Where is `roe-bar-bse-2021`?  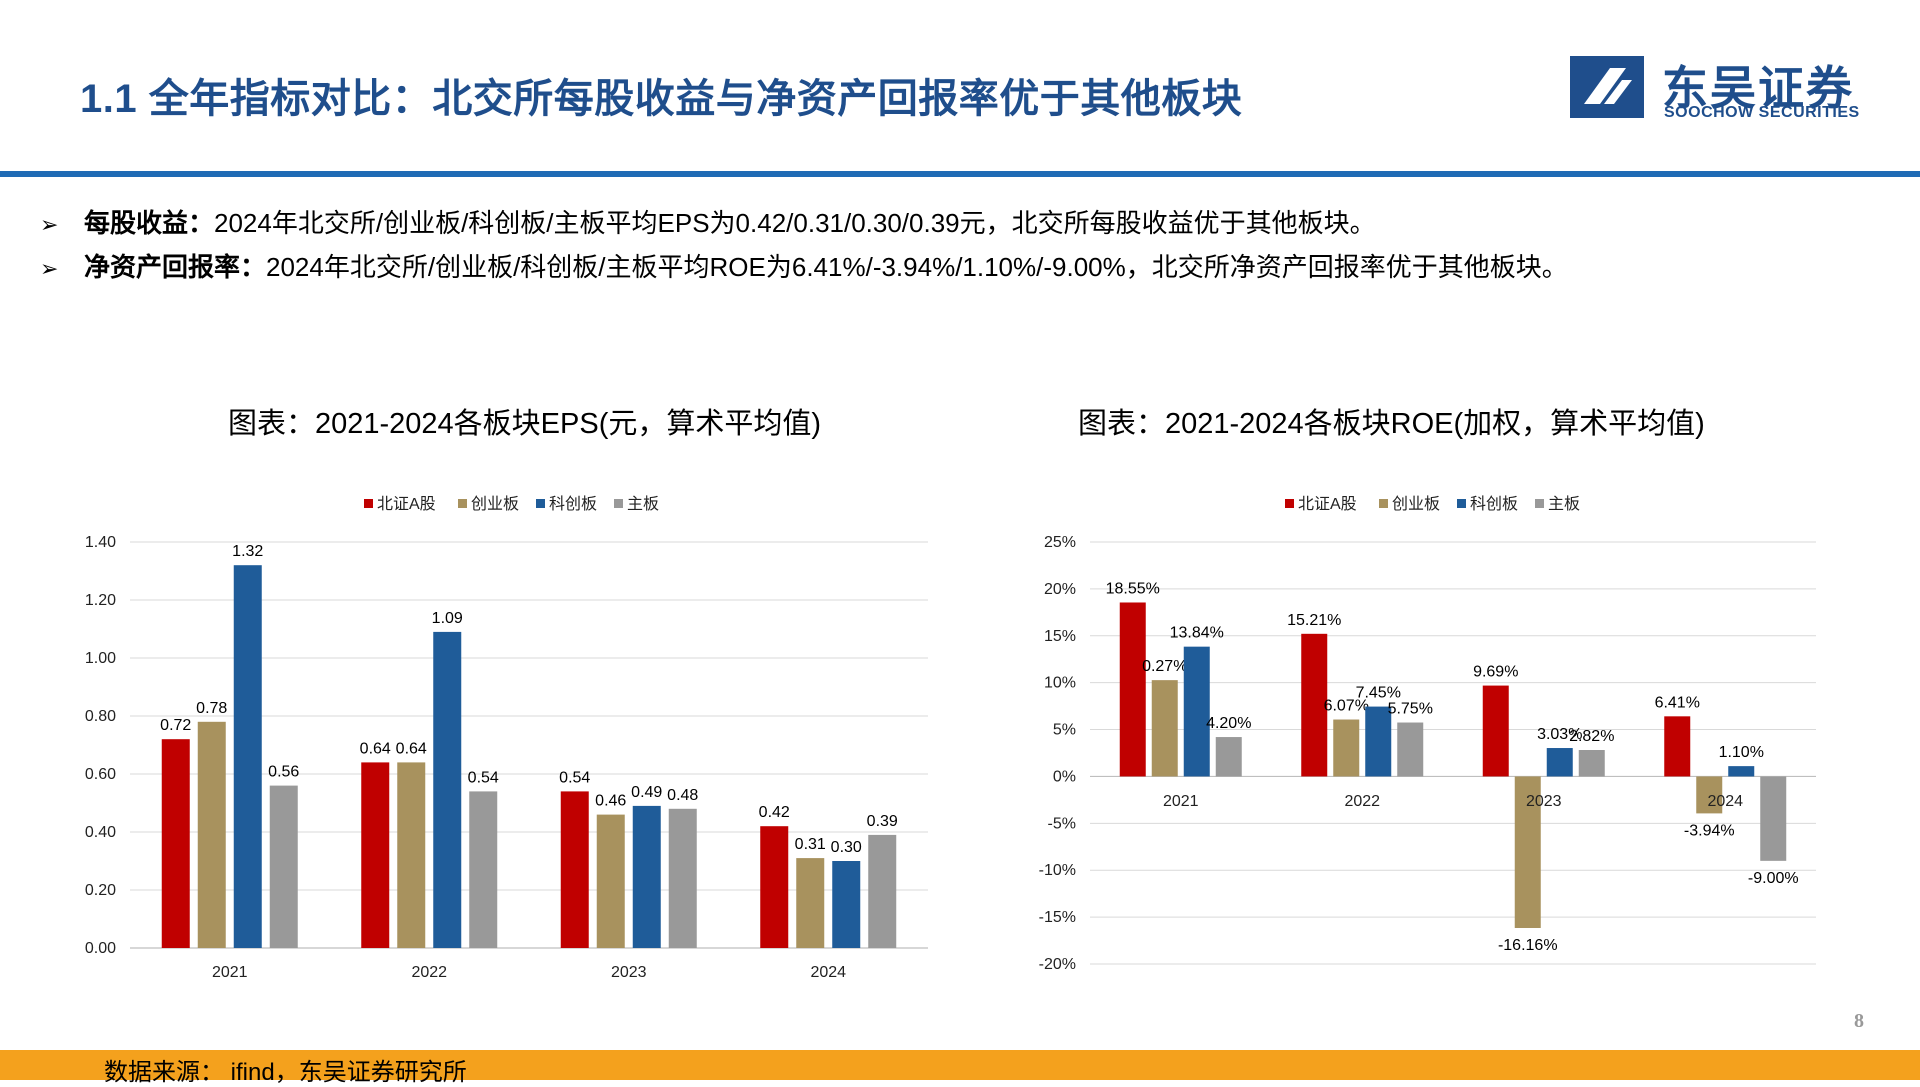 roe-bar-bse-2021 is located at coordinates (1132, 689).